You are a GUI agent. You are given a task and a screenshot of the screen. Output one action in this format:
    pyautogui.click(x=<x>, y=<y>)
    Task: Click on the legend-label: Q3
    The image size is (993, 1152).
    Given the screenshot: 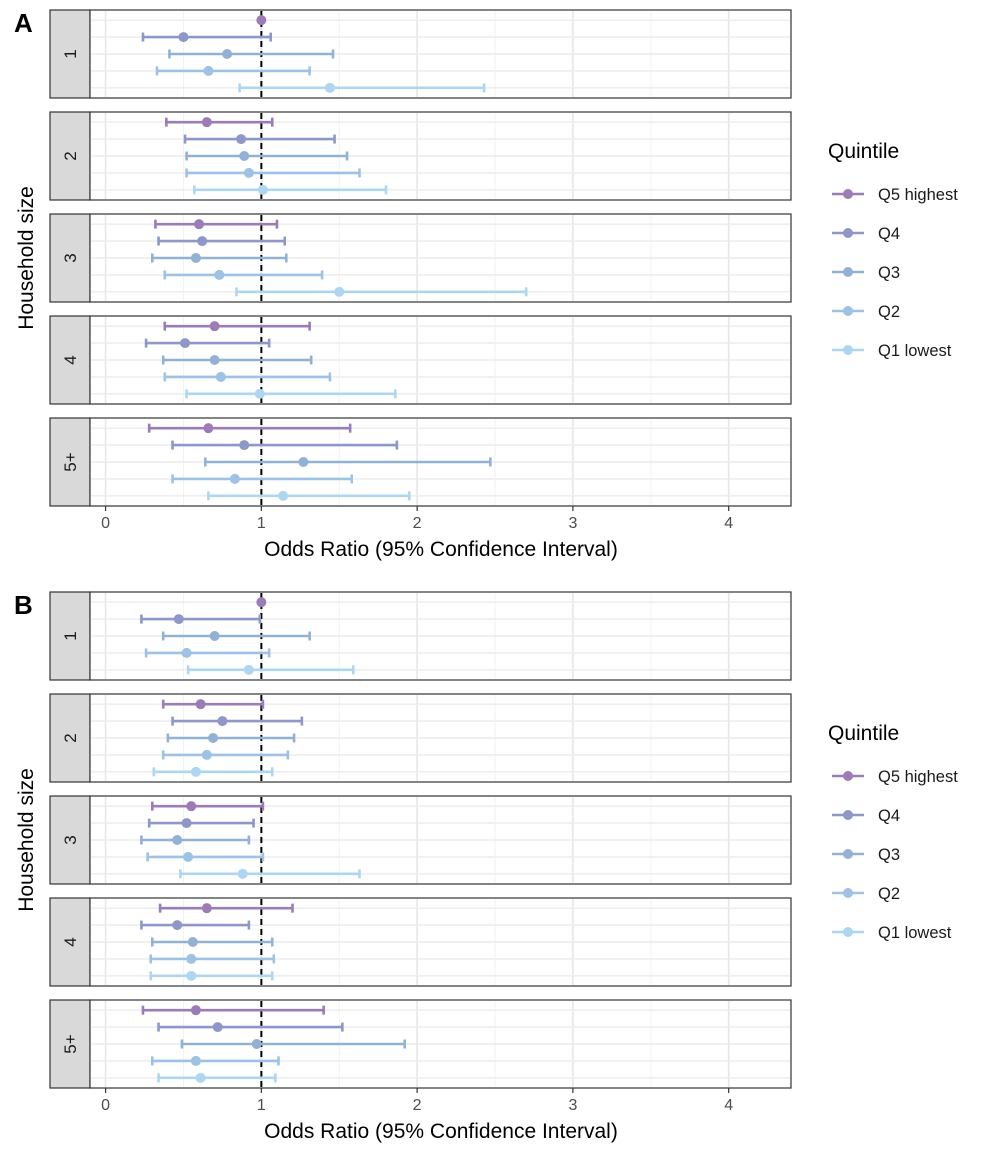 What is the action you would take?
    pyautogui.click(x=889, y=273)
    